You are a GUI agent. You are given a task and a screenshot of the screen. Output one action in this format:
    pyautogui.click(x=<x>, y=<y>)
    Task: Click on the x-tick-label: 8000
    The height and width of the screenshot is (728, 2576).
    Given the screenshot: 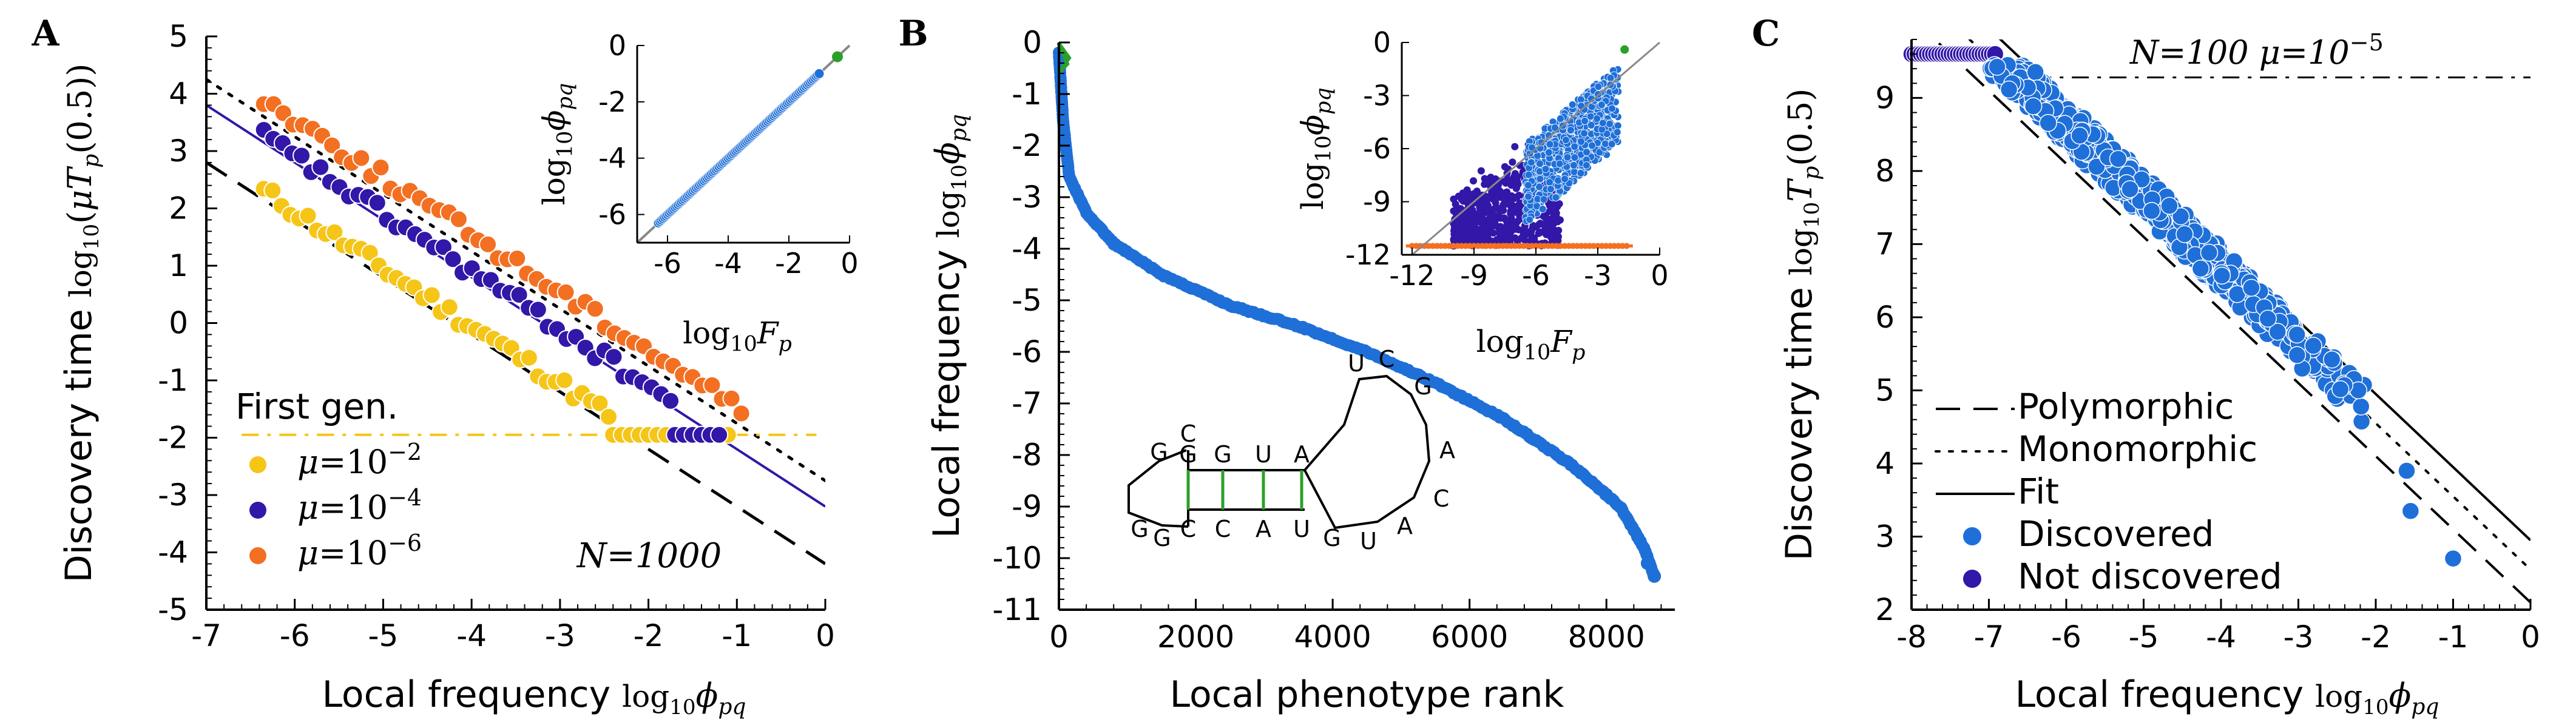 What is the action you would take?
    pyautogui.click(x=1606, y=637)
    